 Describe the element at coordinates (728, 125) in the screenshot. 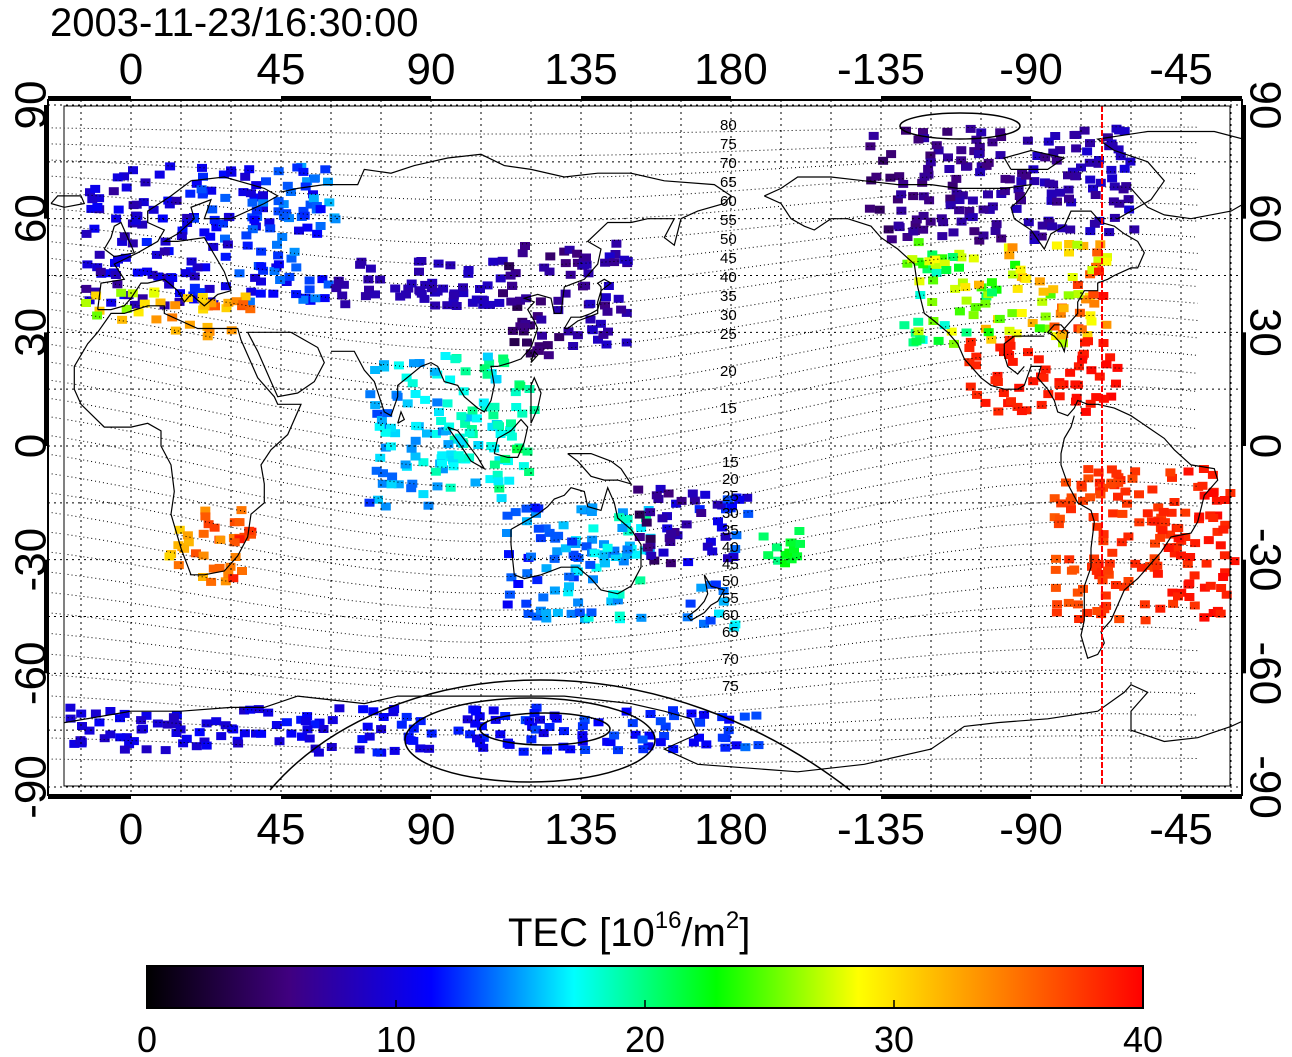

I see `contour-label: 80` at that location.